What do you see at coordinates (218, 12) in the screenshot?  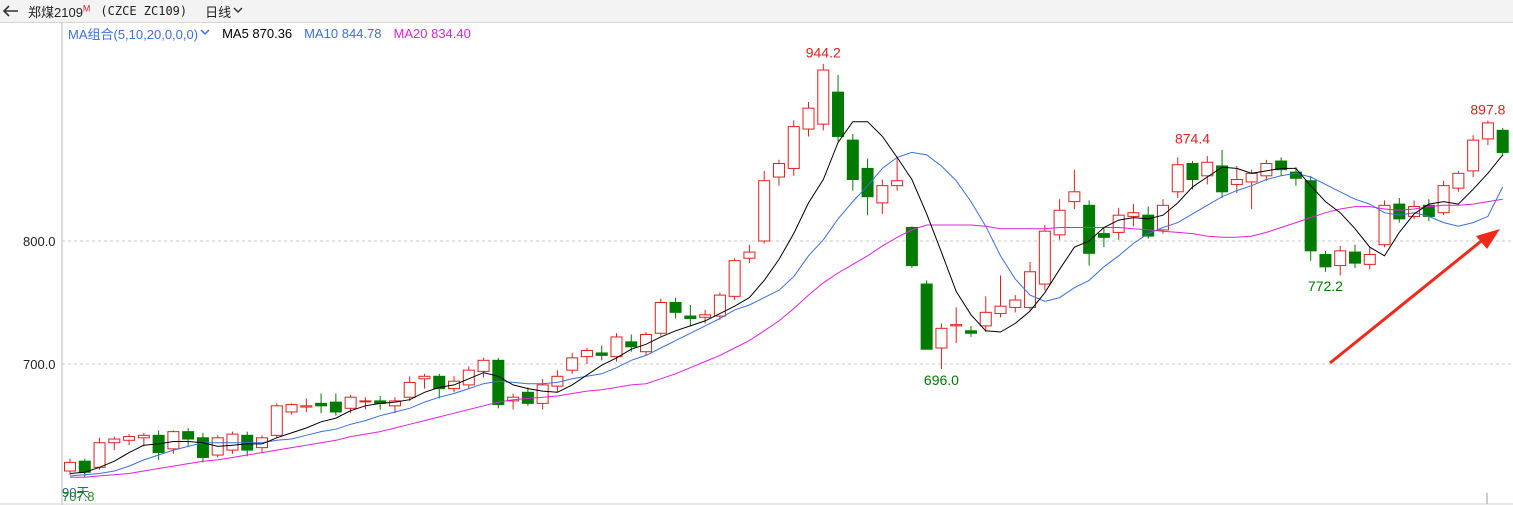 I see `period-label: 日线` at bounding box center [218, 12].